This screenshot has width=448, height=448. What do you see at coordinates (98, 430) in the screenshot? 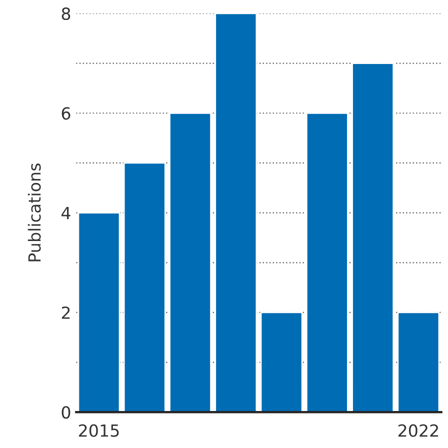
I see `x-tick-label: 2015` at bounding box center [98, 430].